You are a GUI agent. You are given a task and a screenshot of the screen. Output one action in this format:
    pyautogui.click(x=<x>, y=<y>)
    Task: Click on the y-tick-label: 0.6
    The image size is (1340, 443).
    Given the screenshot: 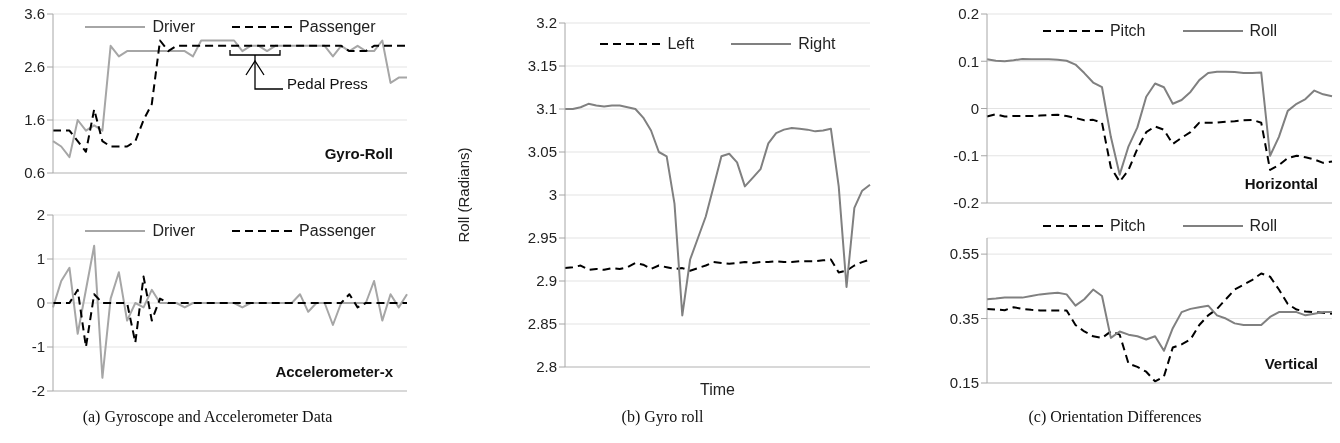 What is the action you would take?
    pyautogui.click(x=34, y=173)
    